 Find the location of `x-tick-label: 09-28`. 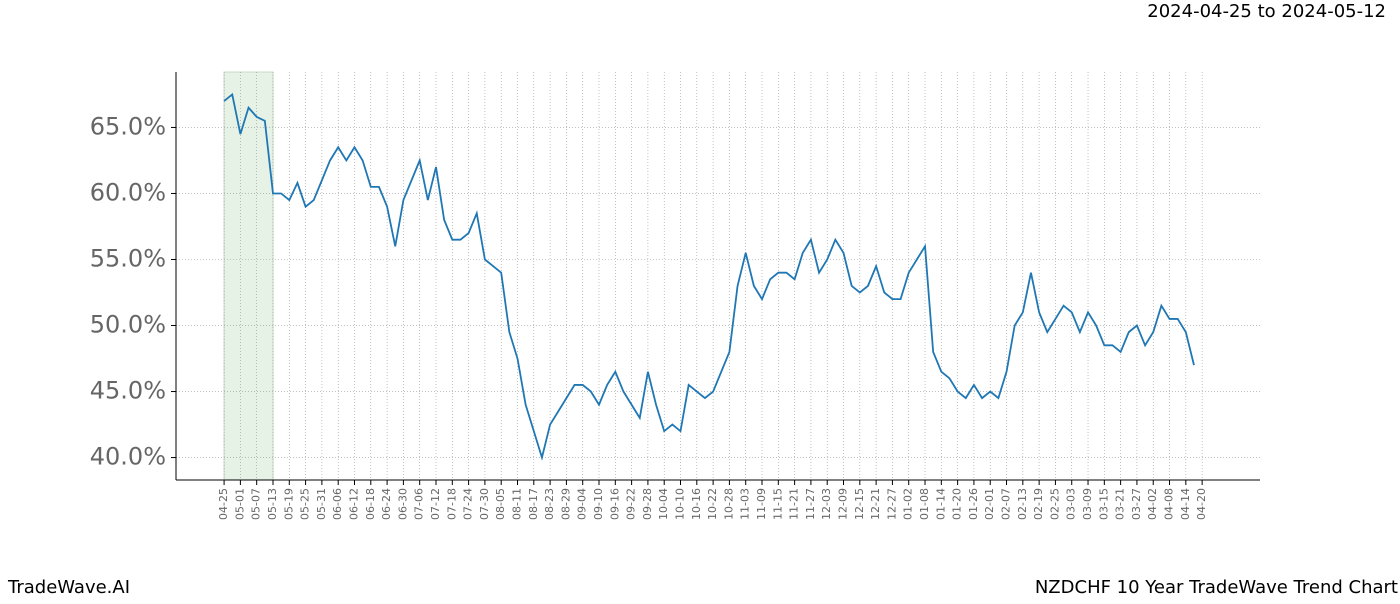

x-tick-label: 09-28 is located at coordinates (647, 504).